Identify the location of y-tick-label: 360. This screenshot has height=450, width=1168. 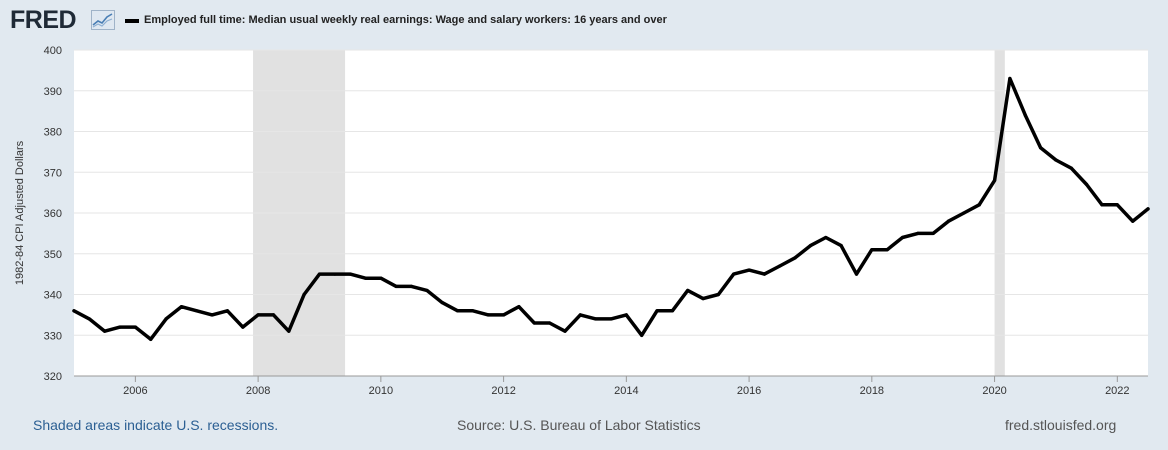
(53, 214).